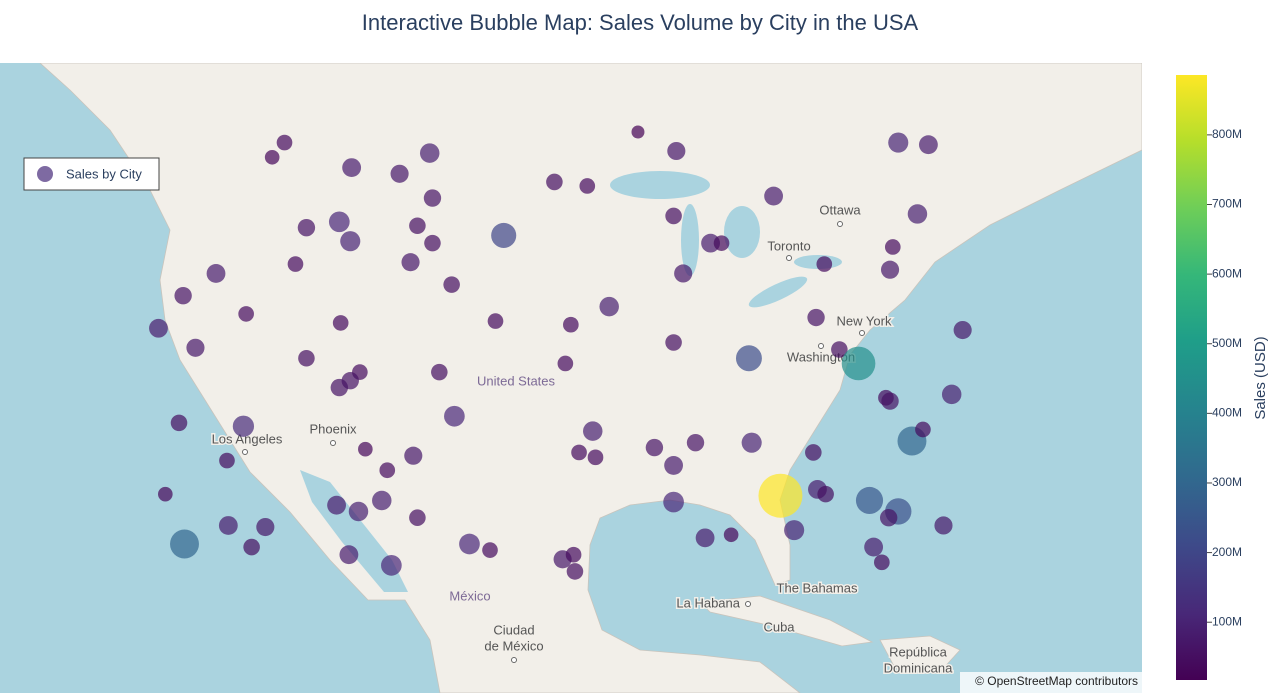 This screenshot has width=1280, height=693. I want to click on attribution: © OpenStreetMap contributors, so click(1056, 681).